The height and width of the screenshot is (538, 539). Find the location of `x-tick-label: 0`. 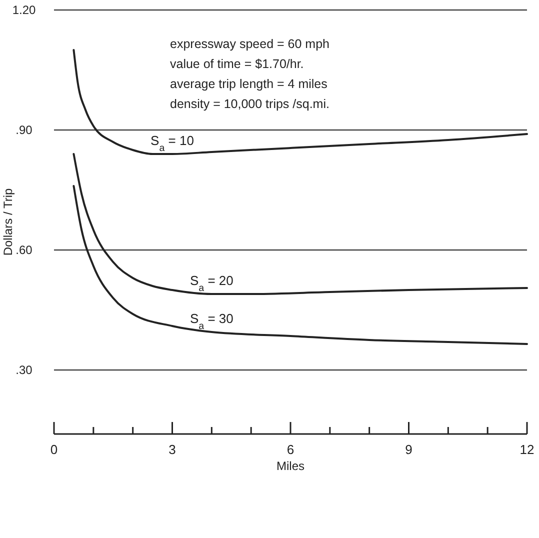

x-tick-label: 0 is located at coordinates (54, 449).